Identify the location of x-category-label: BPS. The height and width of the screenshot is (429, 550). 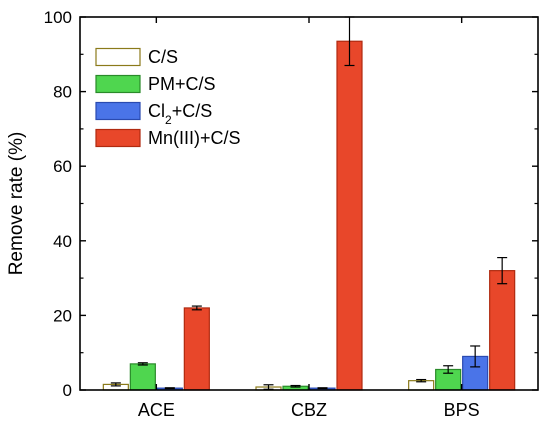
(462, 410).